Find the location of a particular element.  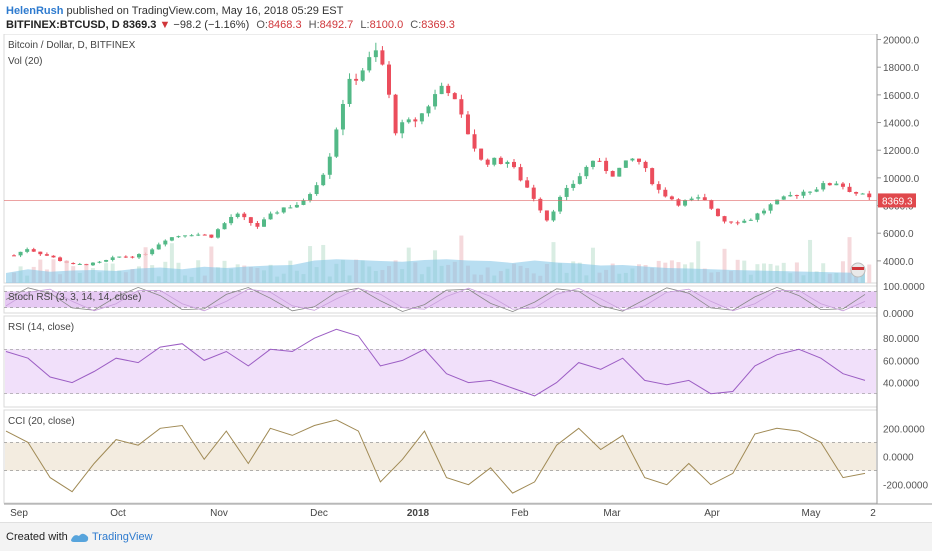

chart-title: Bitcoin / Dollar, D, BITFINEX is located at coordinates (72, 45).